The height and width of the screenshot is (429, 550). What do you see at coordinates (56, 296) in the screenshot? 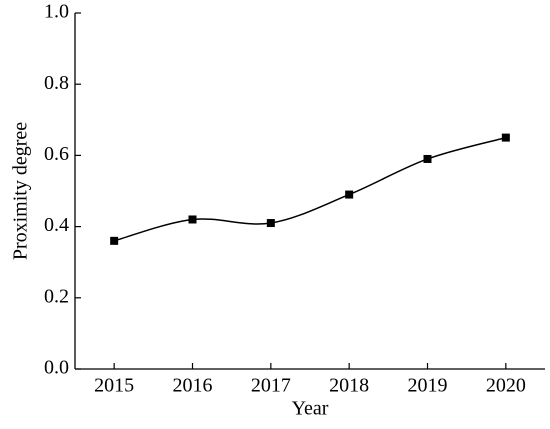
I see `y-tick-label: 0.2` at bounding box center [56, 296].